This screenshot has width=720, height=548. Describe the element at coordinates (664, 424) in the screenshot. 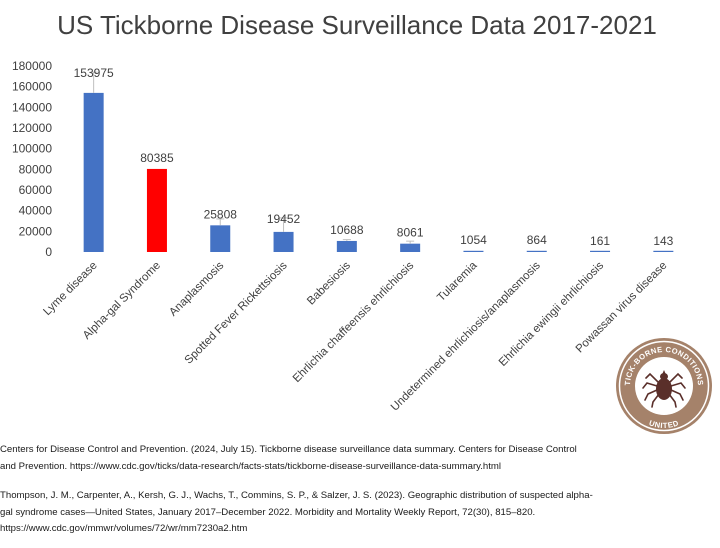

I see `logo-text-bottom: UNITED` at that location.